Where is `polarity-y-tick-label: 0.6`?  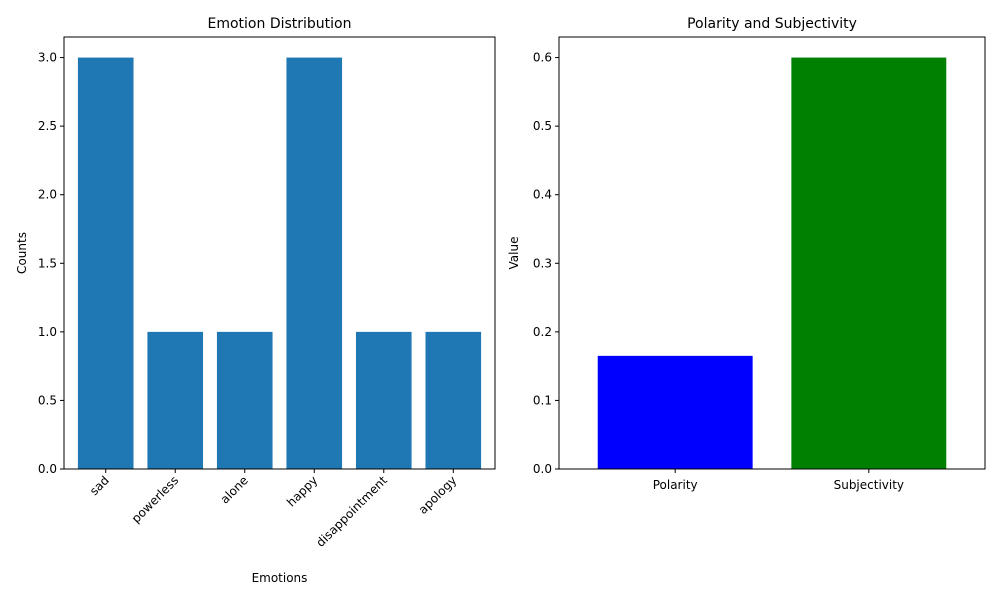 polarity-y-tick-label: 0.6 is located at coordinates (542, 58).